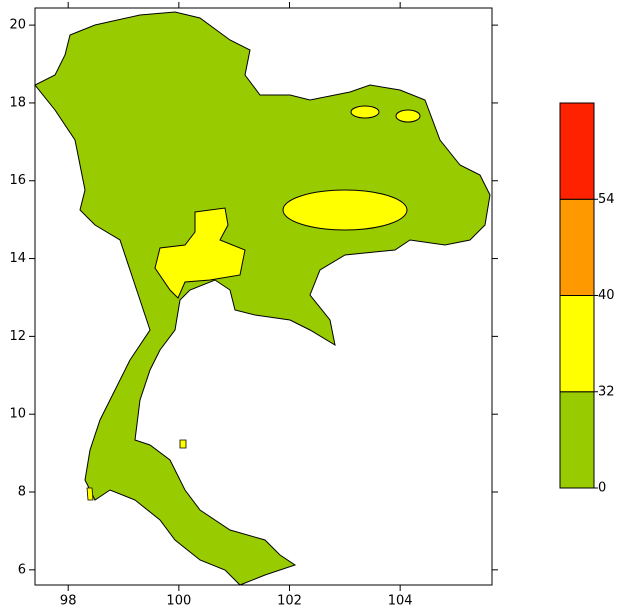 Image resolution: width=620 pixels, height=614 pixels. What do you see at coordinates (178, 601) in the screenshot?
I see `x-tick-label: 100` at bounding box center [178, 601].